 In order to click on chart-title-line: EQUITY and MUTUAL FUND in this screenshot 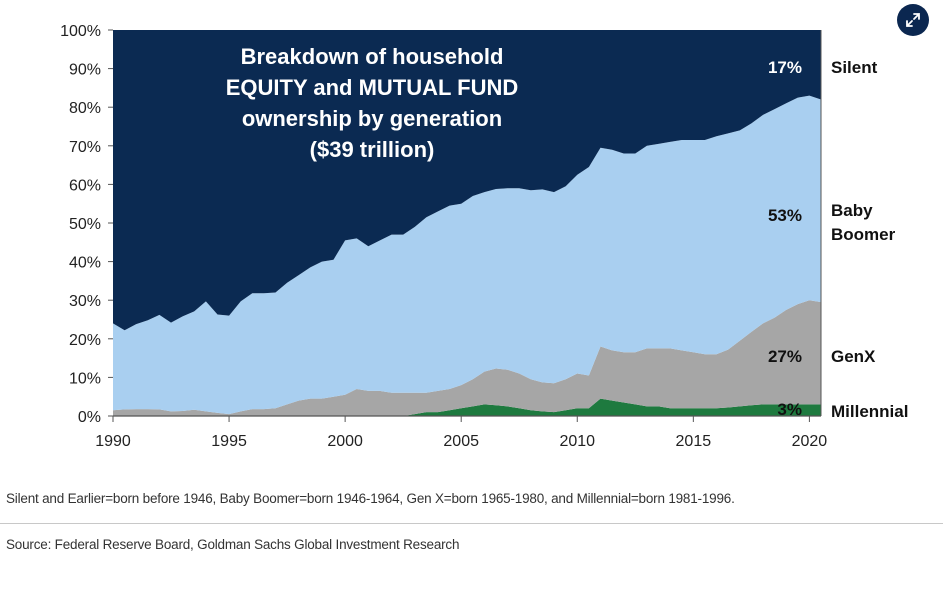, I will do `click(372, 87)`.